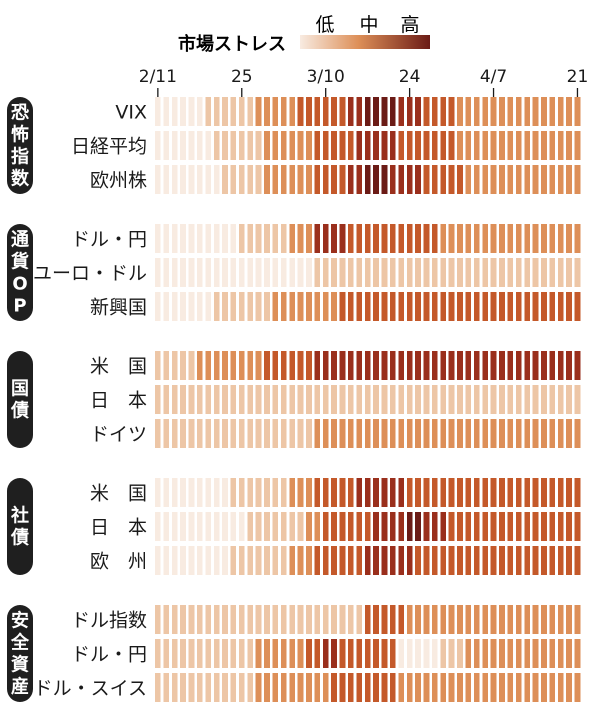  I want to click on row-label: ドル・円, so click(109, 655).